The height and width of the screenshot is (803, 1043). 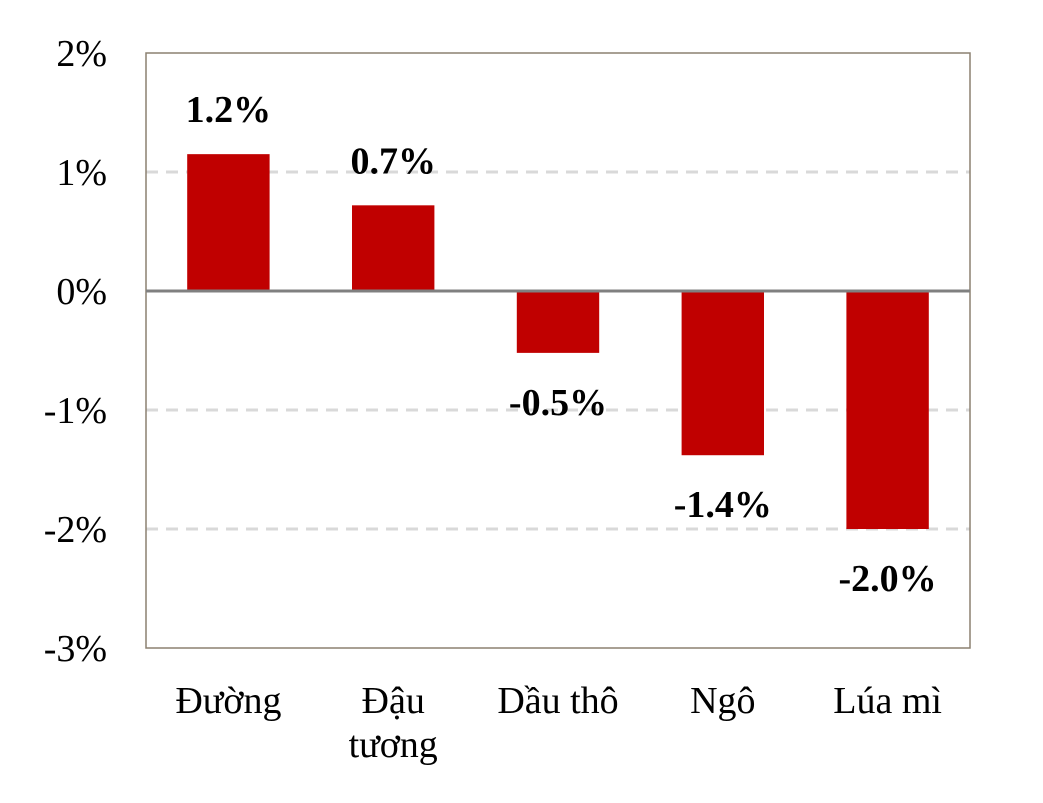 What do you see at coordinates (81, 292) in the screenshot?
I see `y-tick-label: 0%` at bounding box center [81, 292].